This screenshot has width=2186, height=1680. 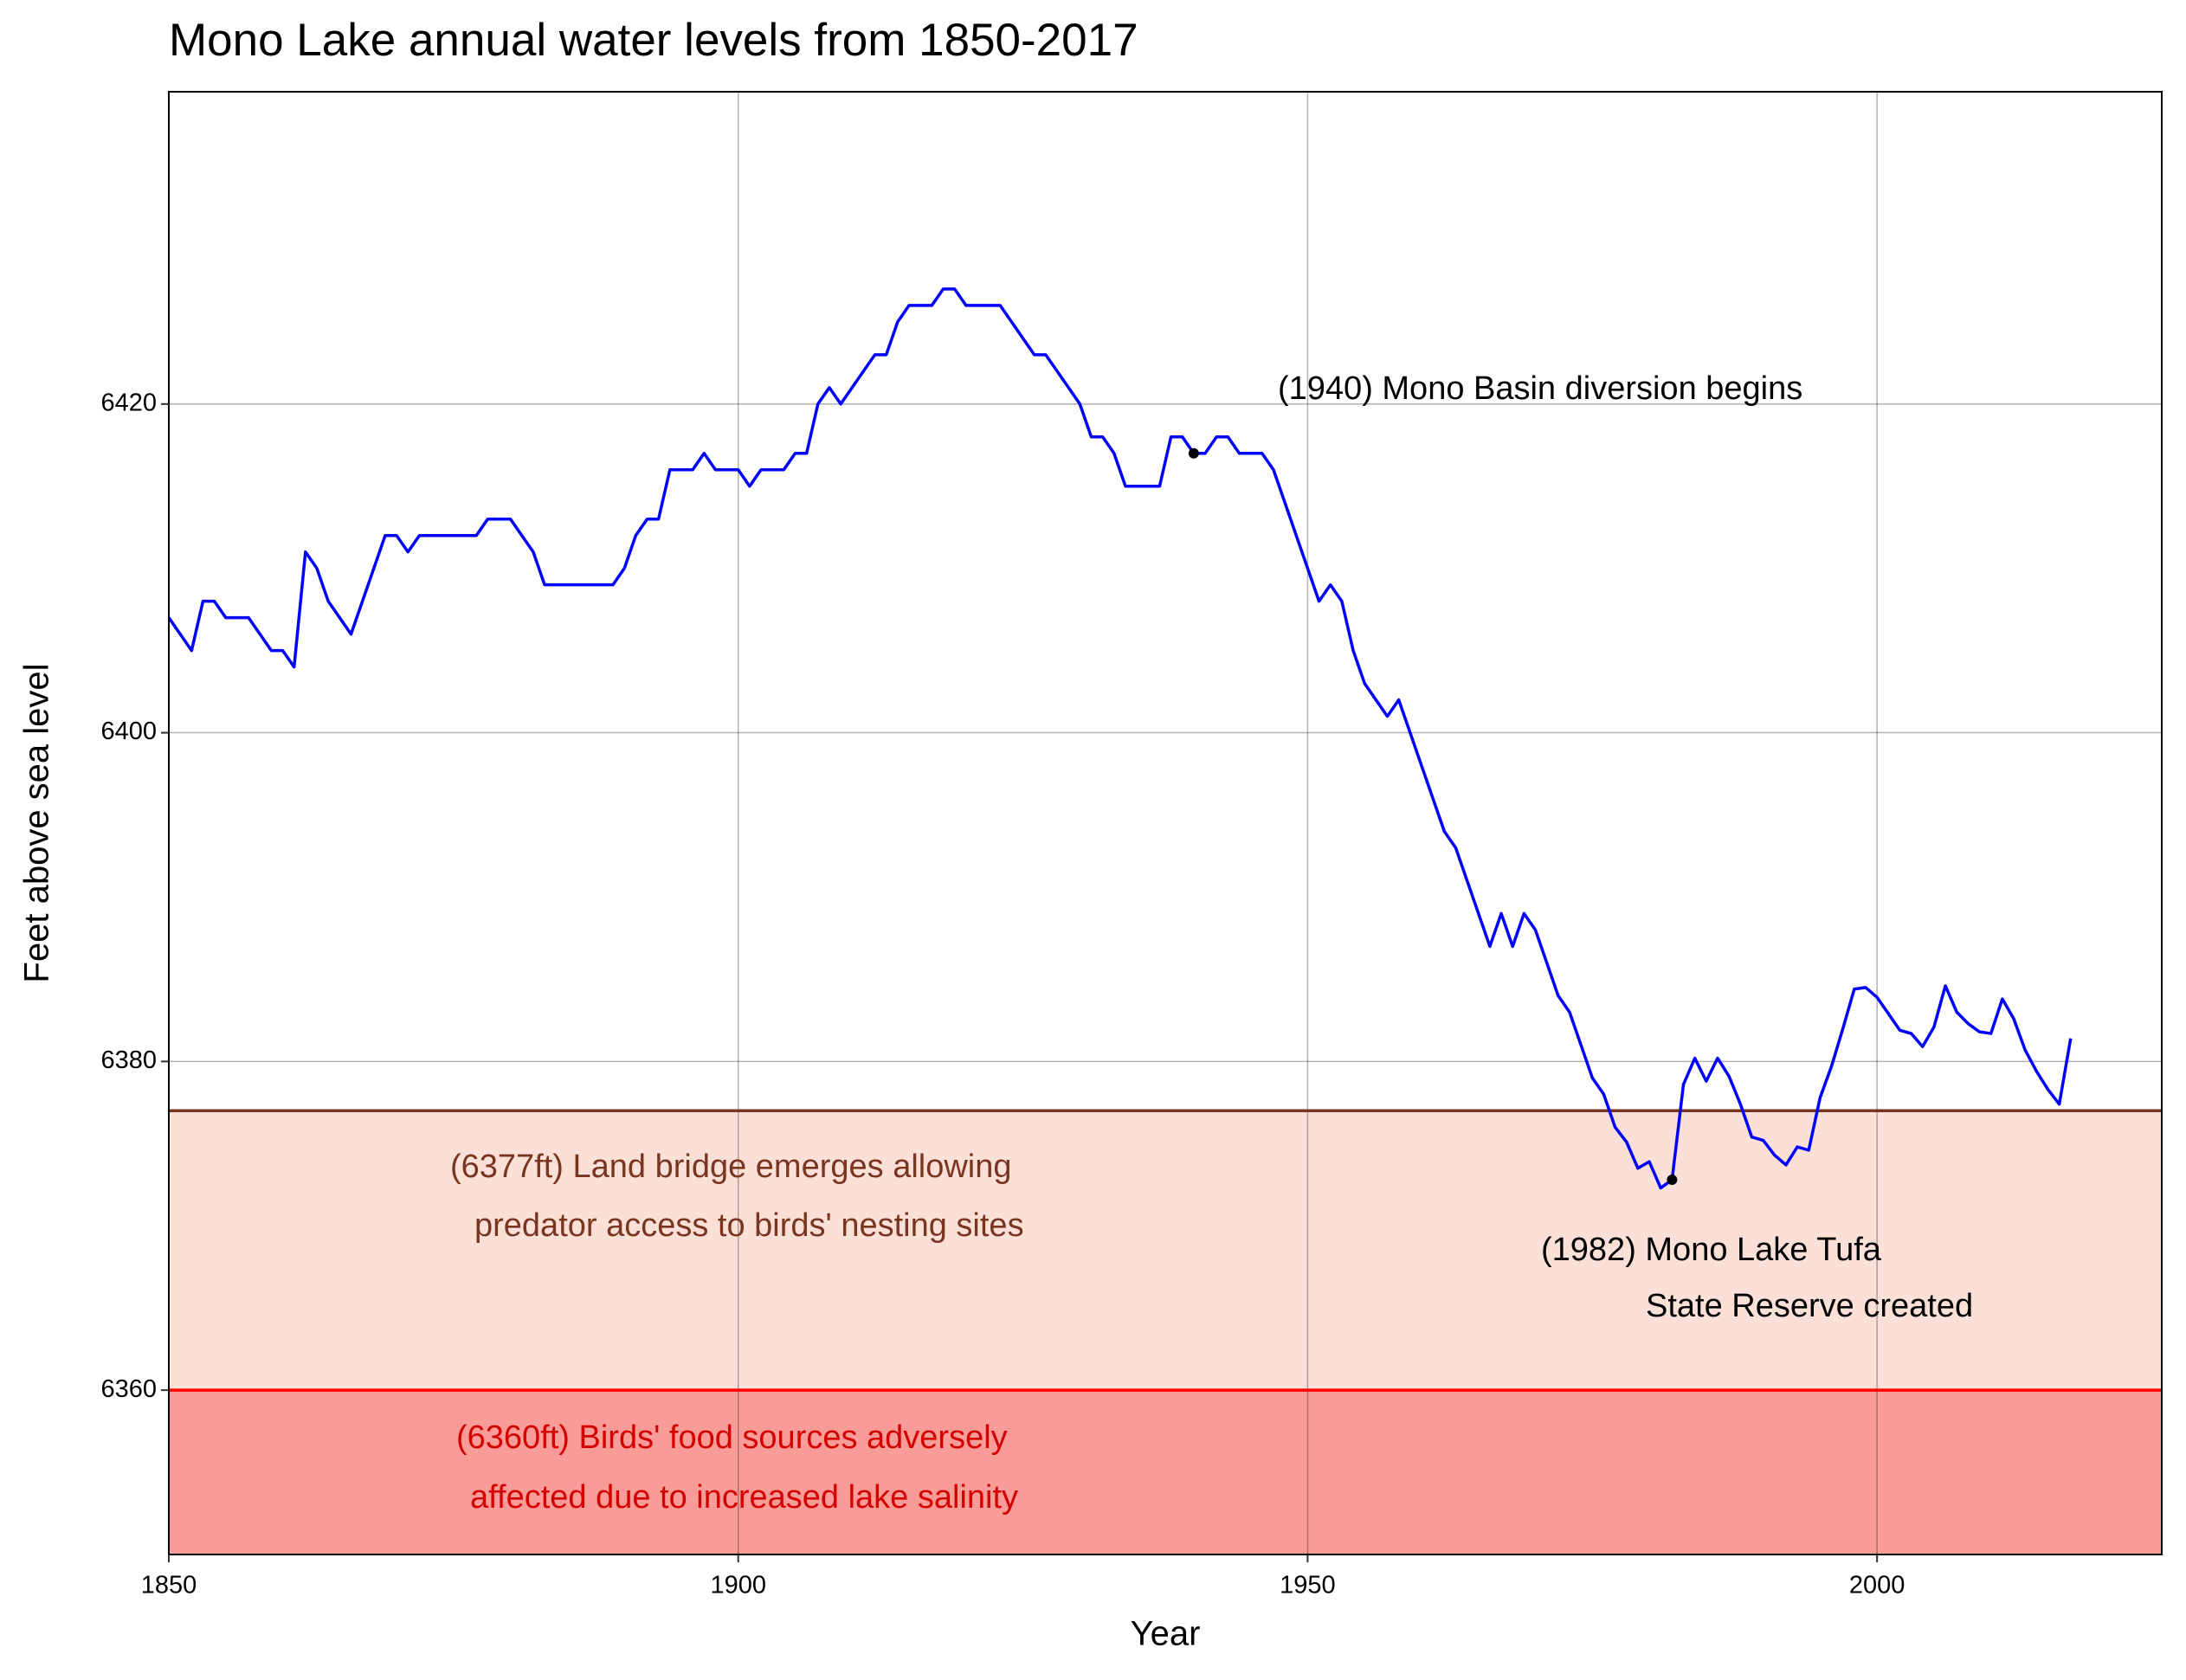 I want to click on x-tick-label: 1950, so click(x=1308, y=1586).